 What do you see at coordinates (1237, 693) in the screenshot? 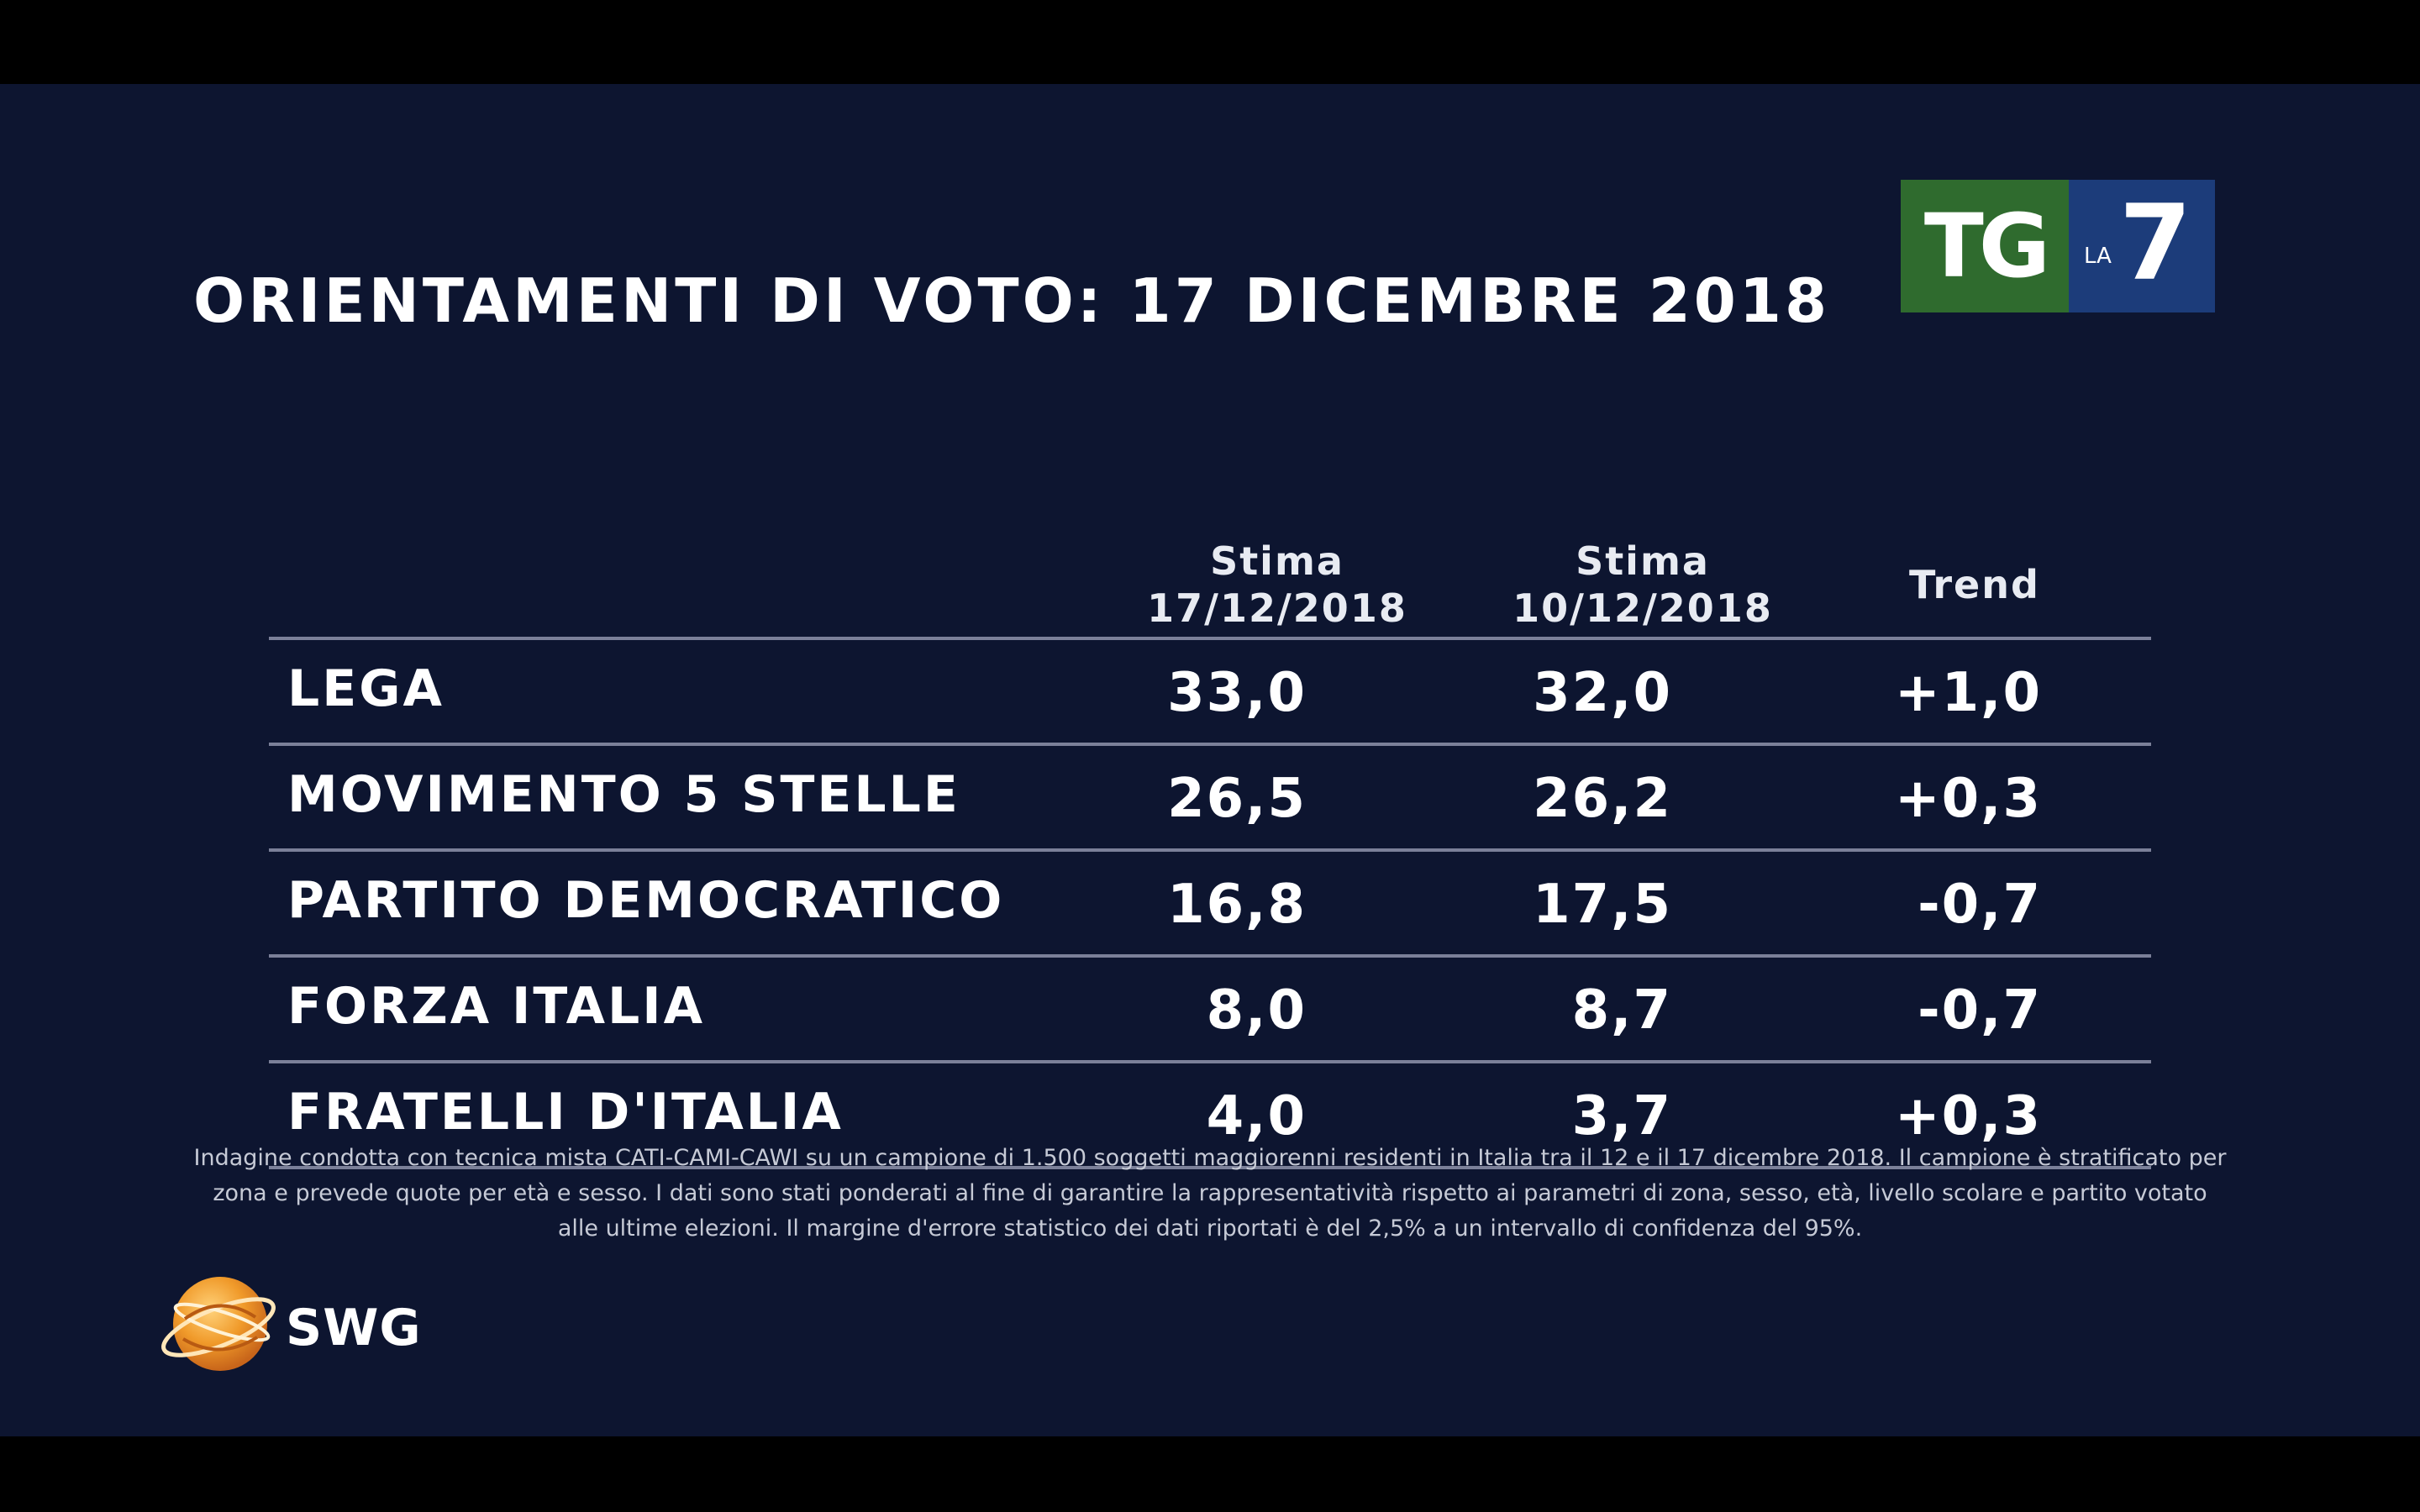
I see `stima-17-12-value: 33,0` at bounding box center [1237, 693].